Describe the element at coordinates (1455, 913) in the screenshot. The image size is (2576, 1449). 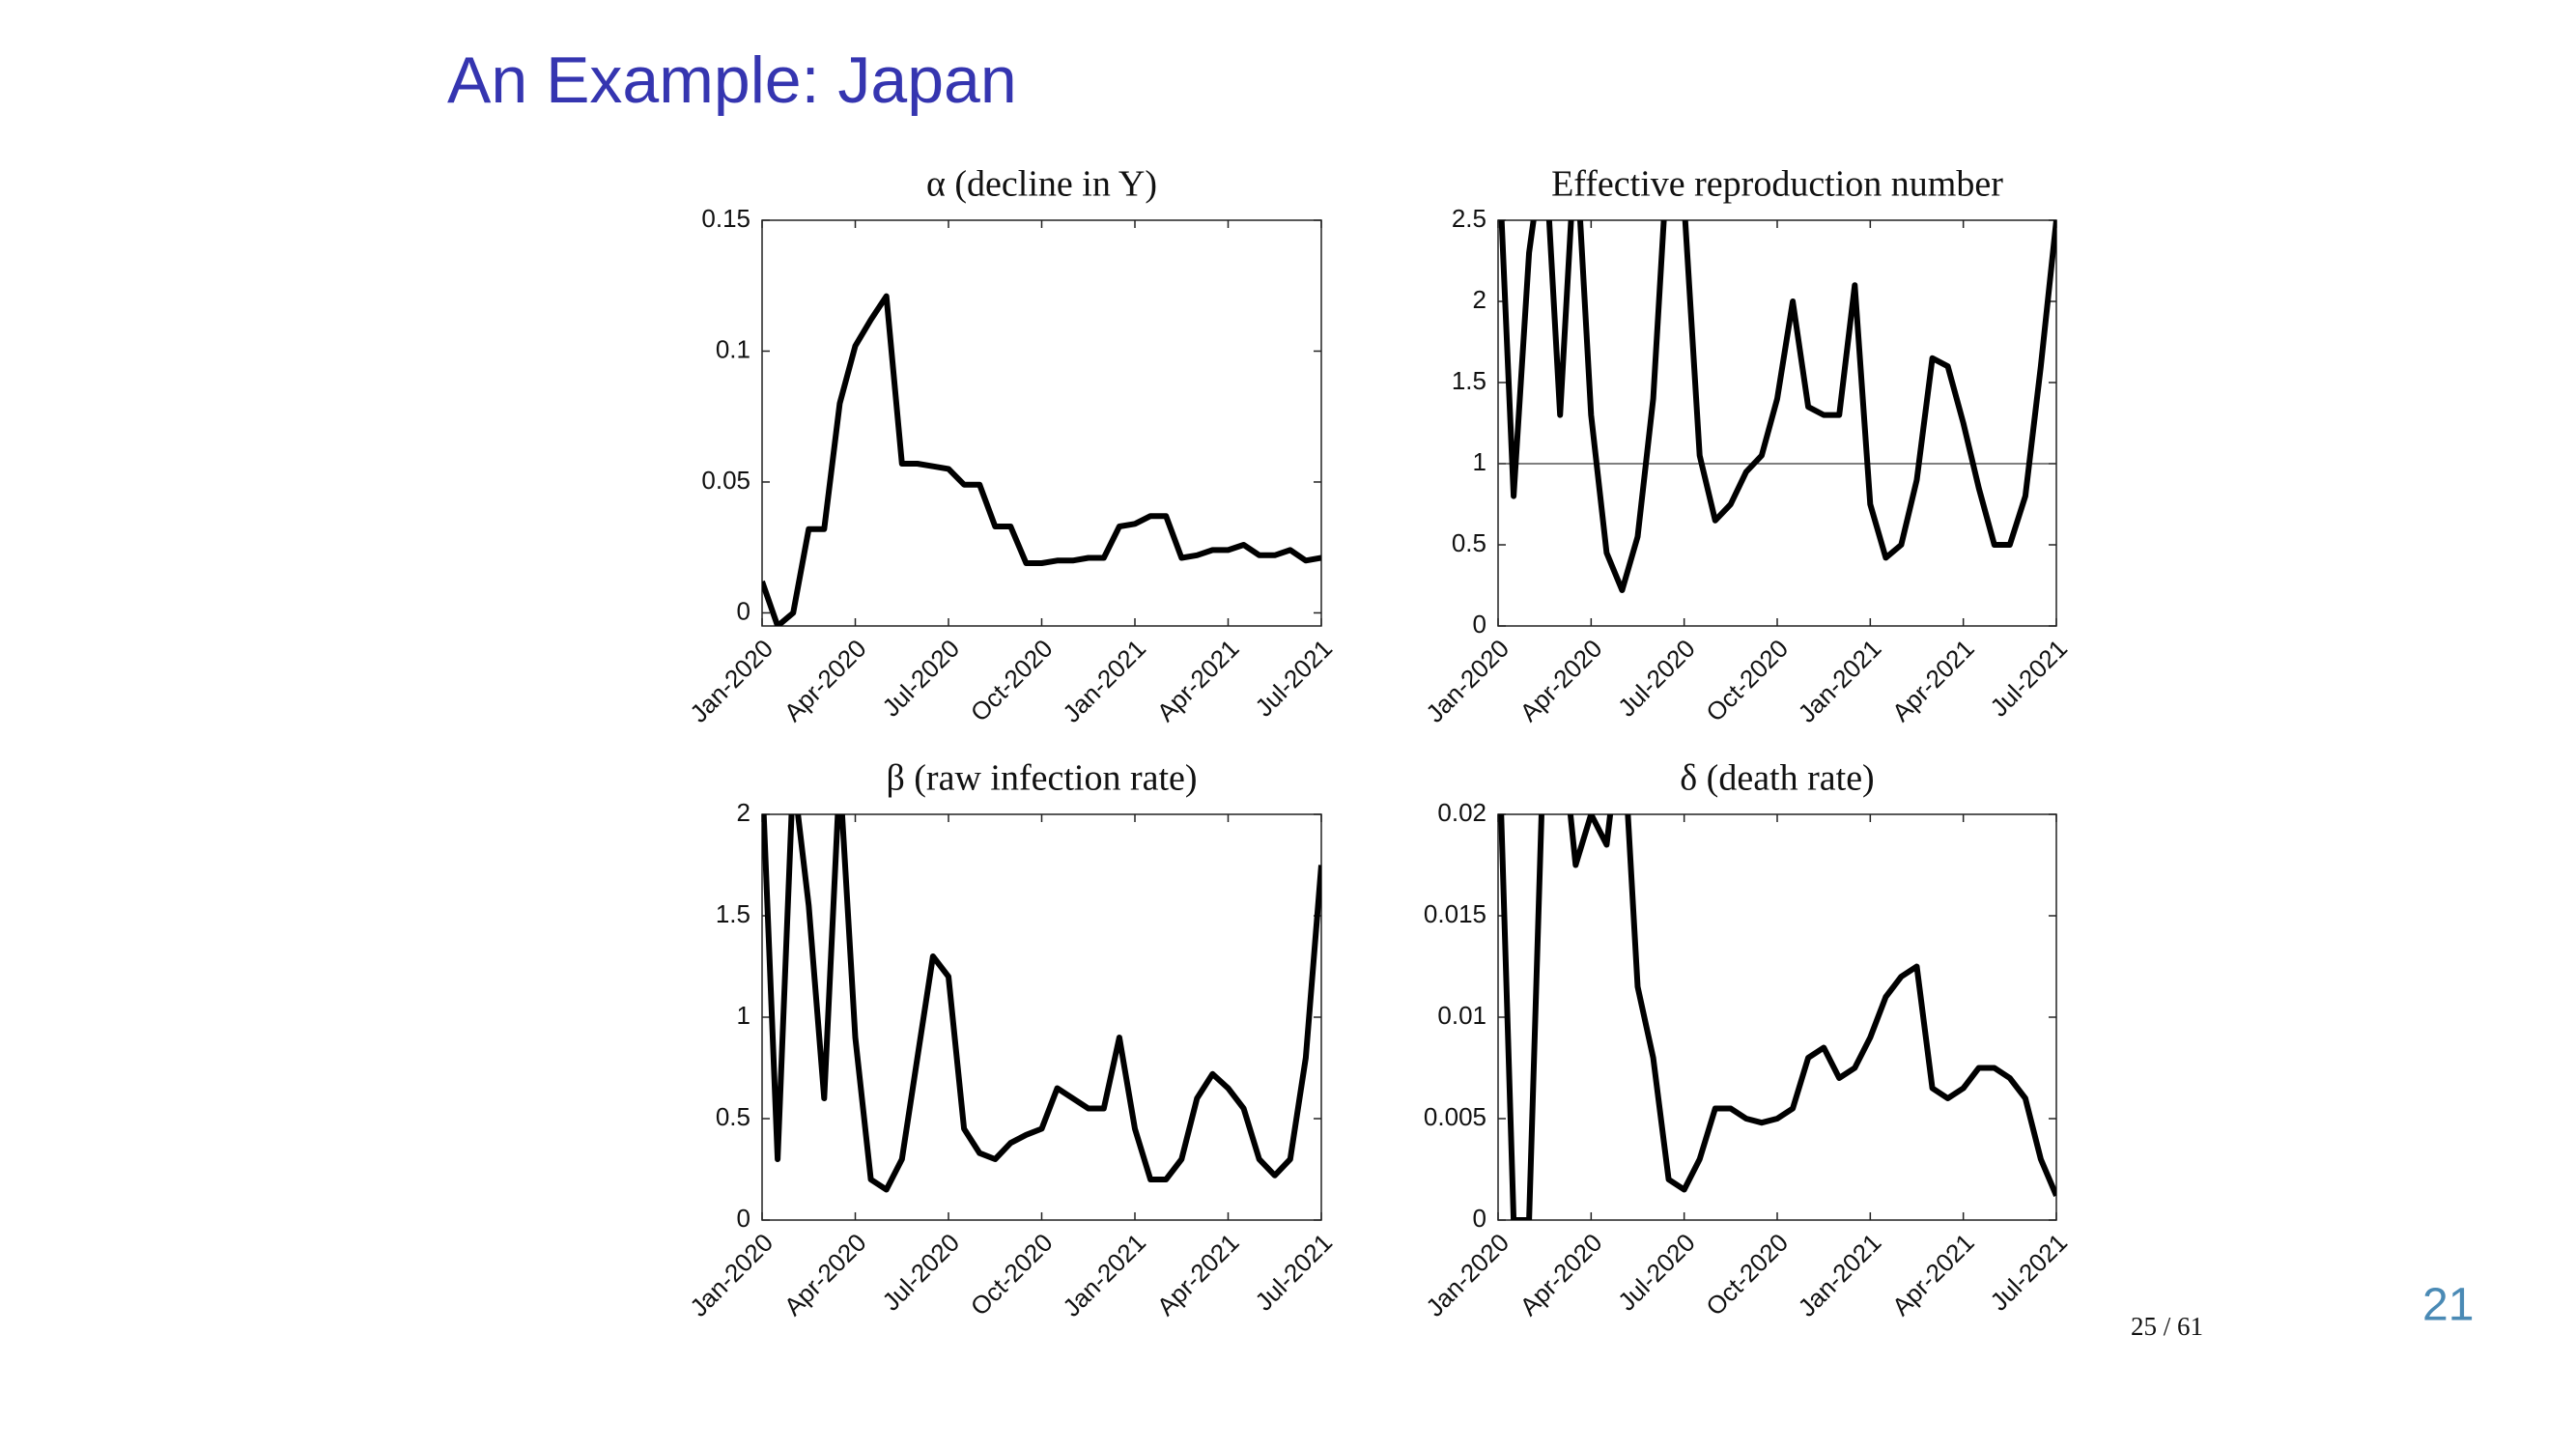
I see `y-tick-label: 0.015` at that location.